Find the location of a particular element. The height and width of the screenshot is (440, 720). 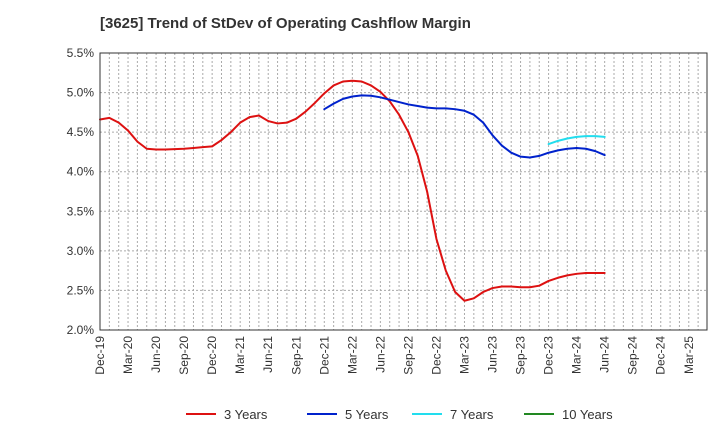

x-tick-label: Dec-22 is located at coordinates (436, 355).